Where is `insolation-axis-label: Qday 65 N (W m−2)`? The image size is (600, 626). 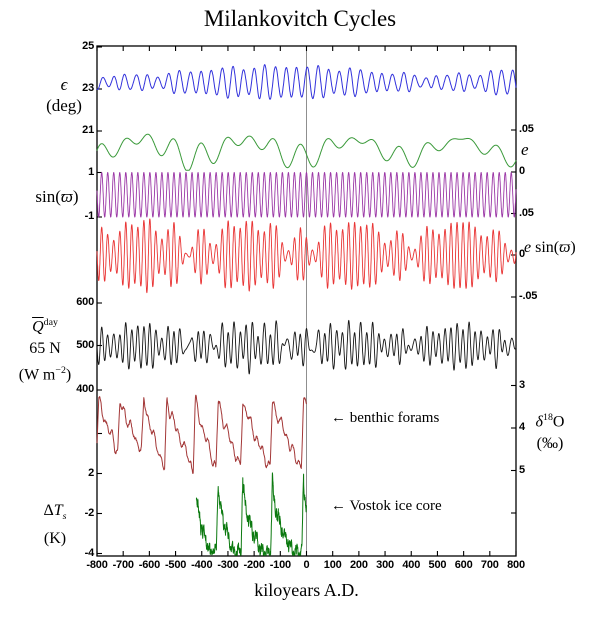 insolation-axis-label: Qday 65 N (W m−2) is located at coordinates (45, 349).